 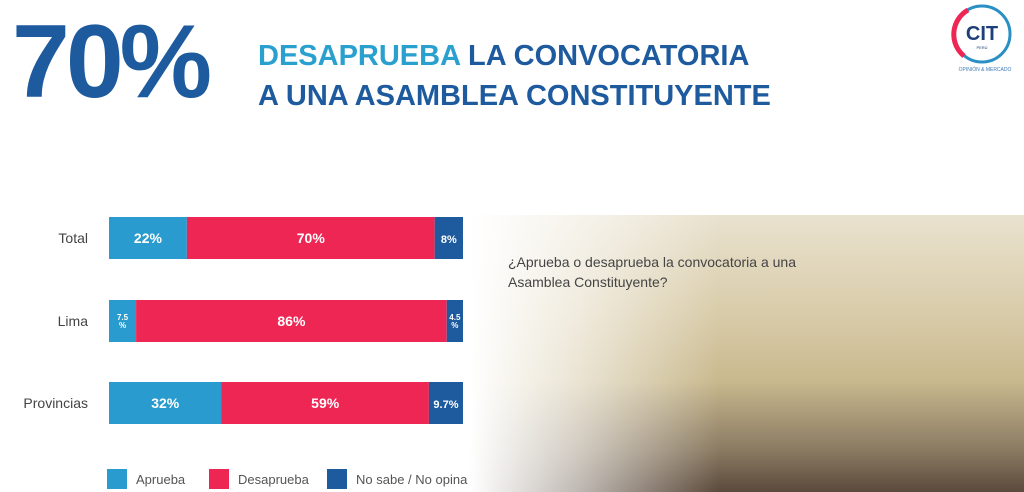 What do you see at coordinates (73, 238) in the screenshot?
I see `category-label: Total` at bounding box center [73, 238].